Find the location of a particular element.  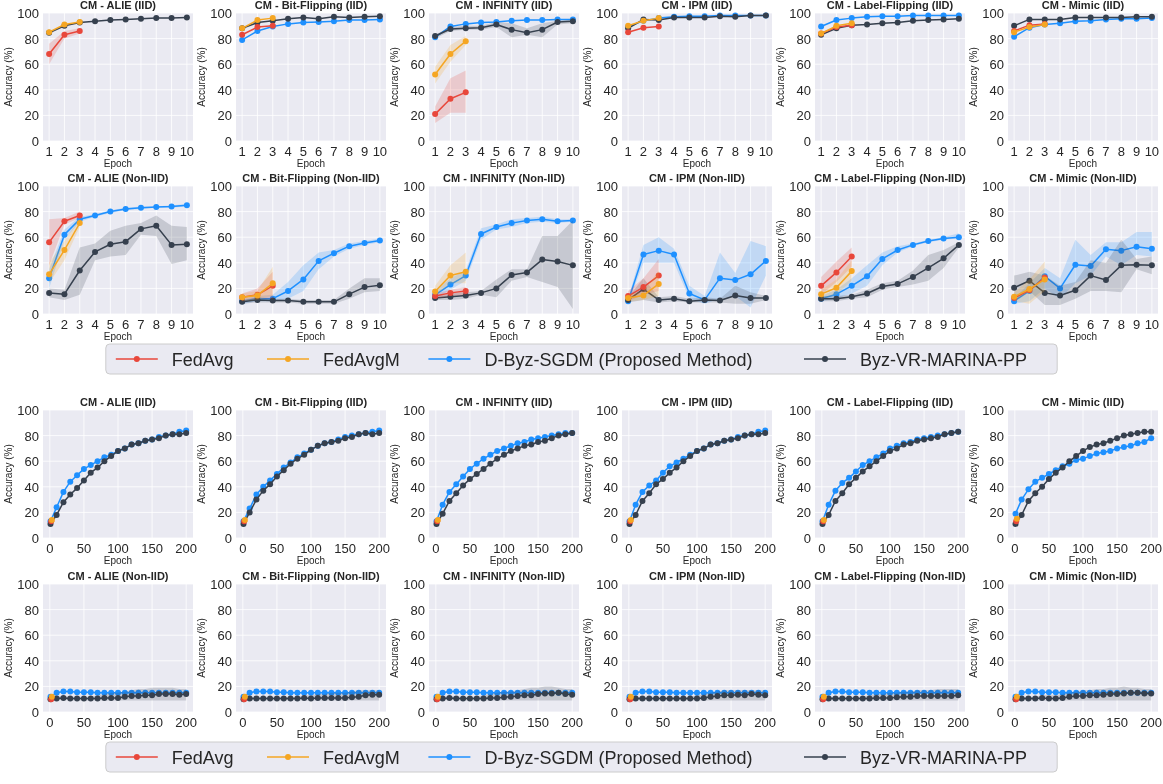

chart-title: CM - ALIE (Non-IID) is located at coordinates (118, 576).